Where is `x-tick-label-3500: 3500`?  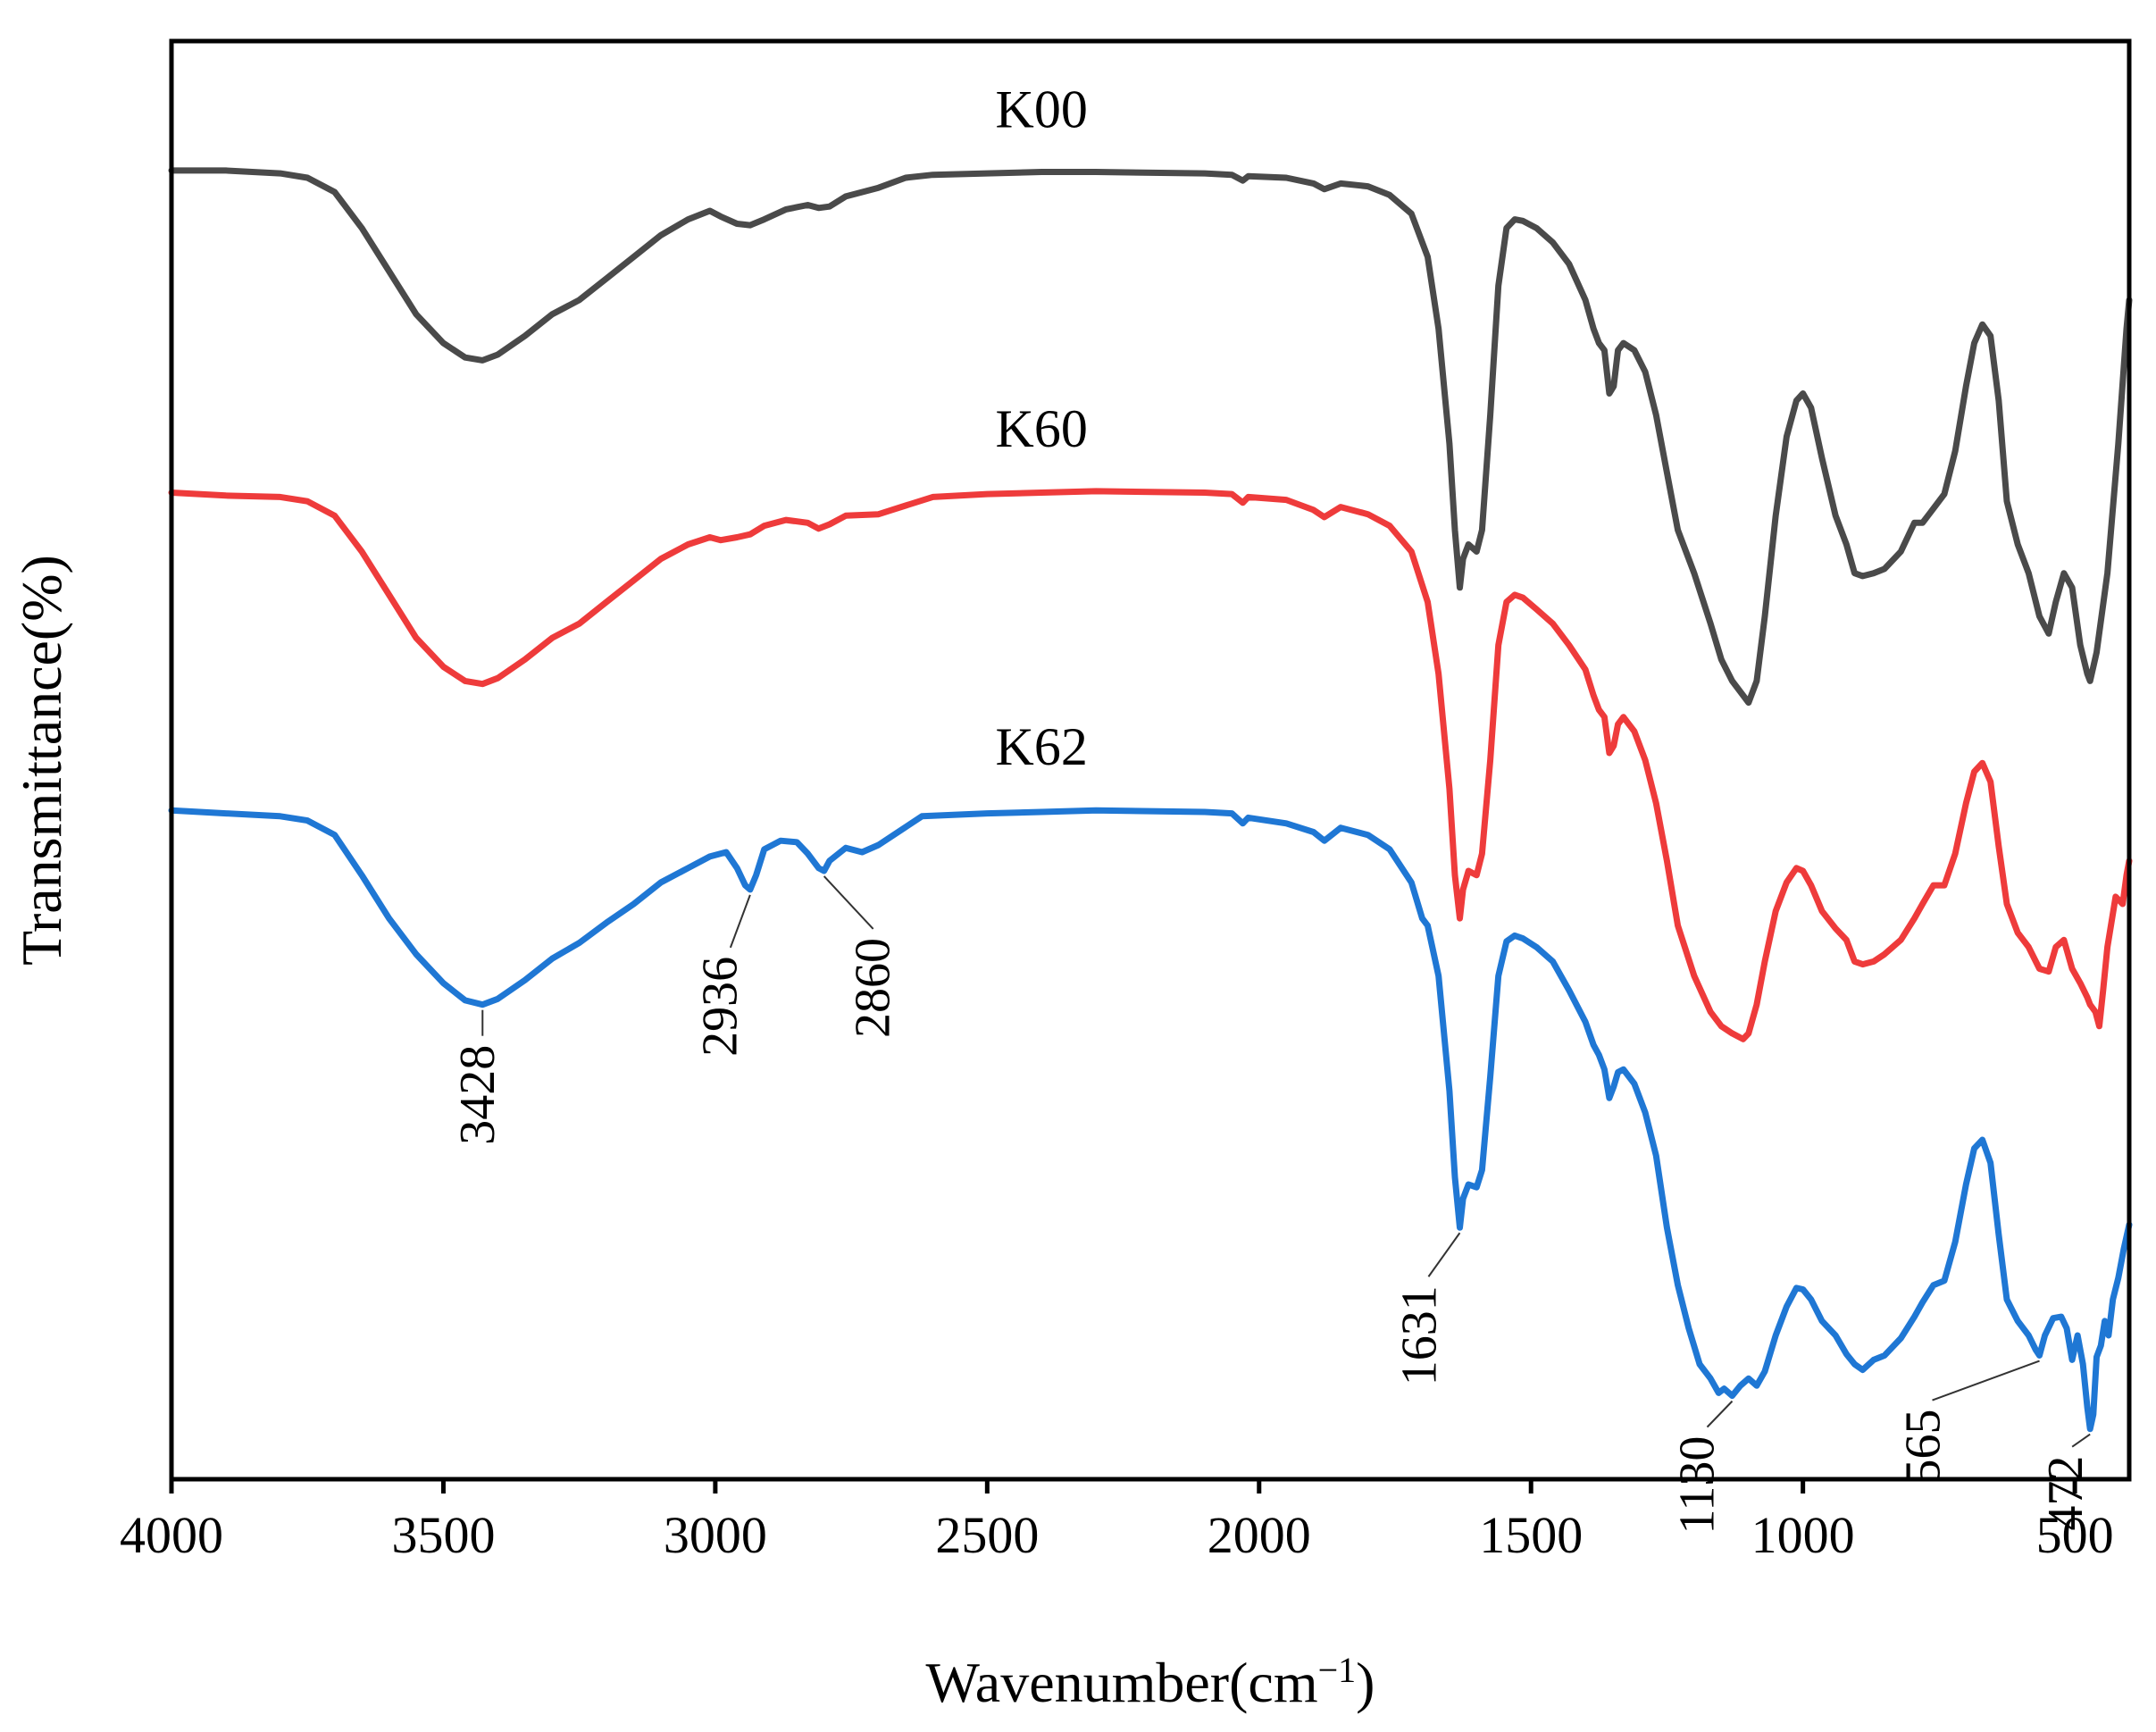
x-tick-label-3500: 3500 is located at coordinates (443, 1535).